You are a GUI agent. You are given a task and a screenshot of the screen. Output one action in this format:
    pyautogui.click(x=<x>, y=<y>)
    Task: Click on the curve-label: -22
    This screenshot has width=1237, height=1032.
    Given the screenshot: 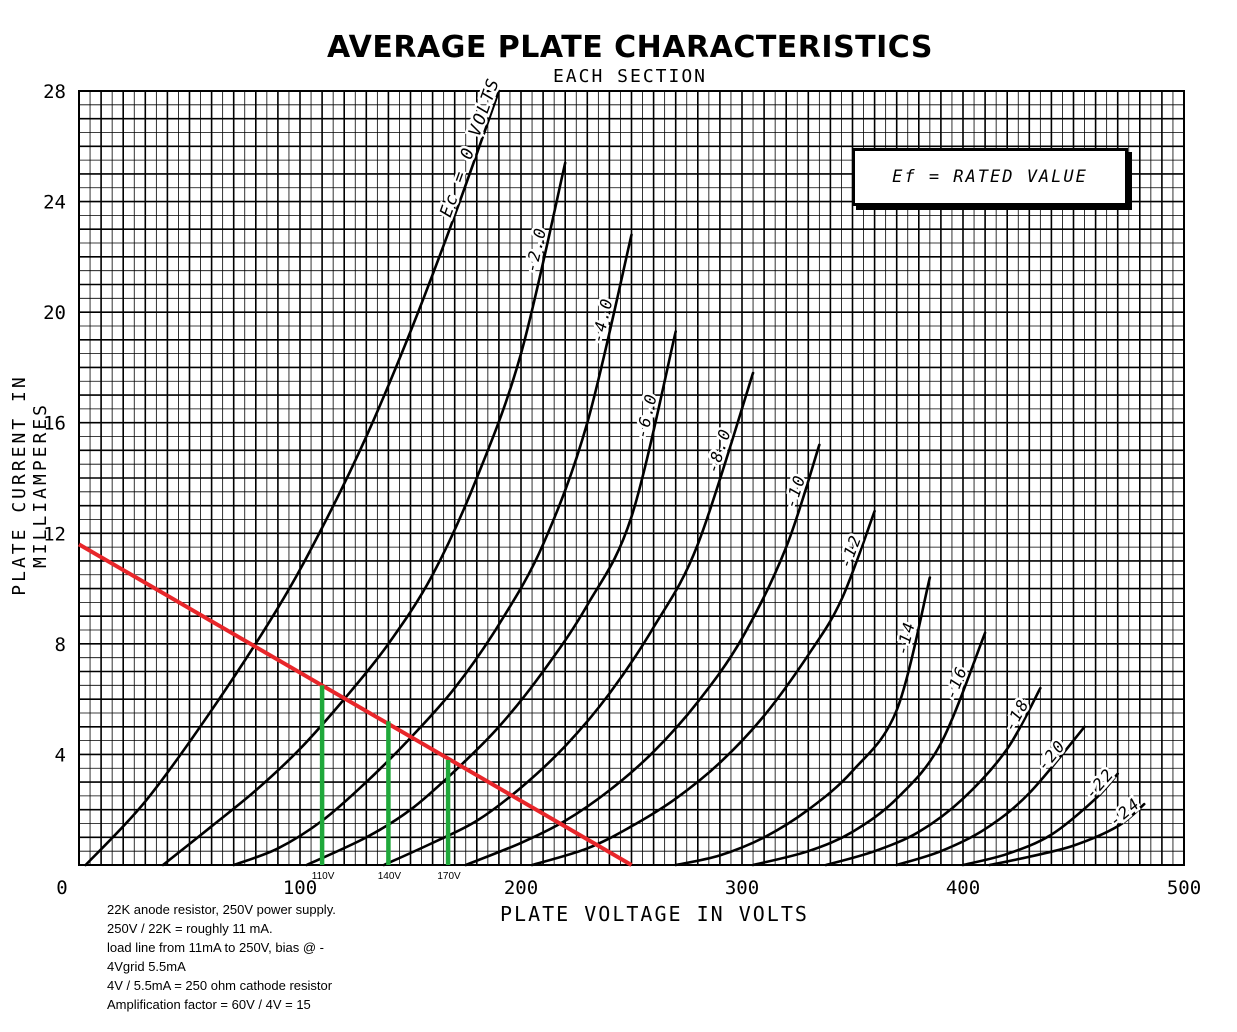 What is the action you would take?
    pyautogui.click(x=1099, y=783)
    